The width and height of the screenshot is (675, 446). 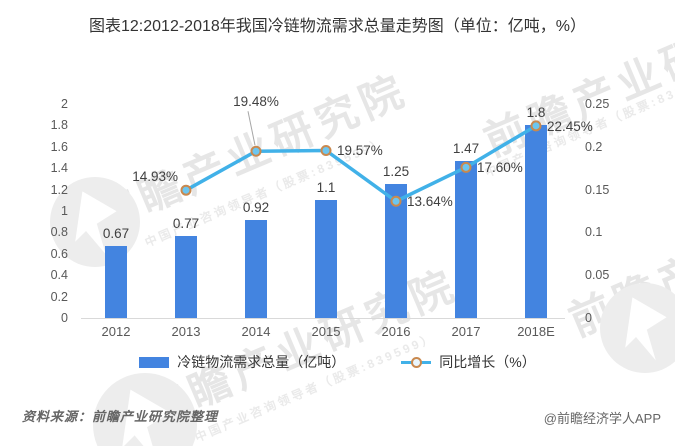 What do you see at coordinates (536, 113) in the screenshot?
I see `bar-value-label: 1.8` at bounding box center [536, 113].